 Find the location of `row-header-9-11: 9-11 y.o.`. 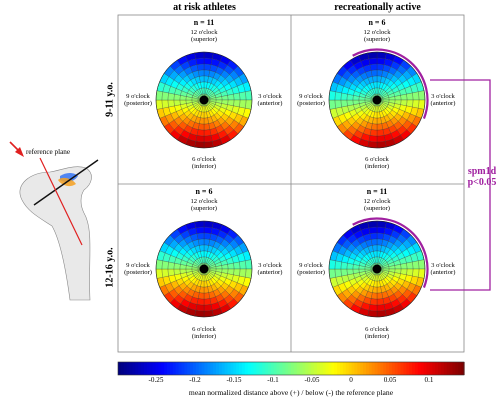

row-header-9-11: 9-11 y.o. is located at coordinates (110, 99).